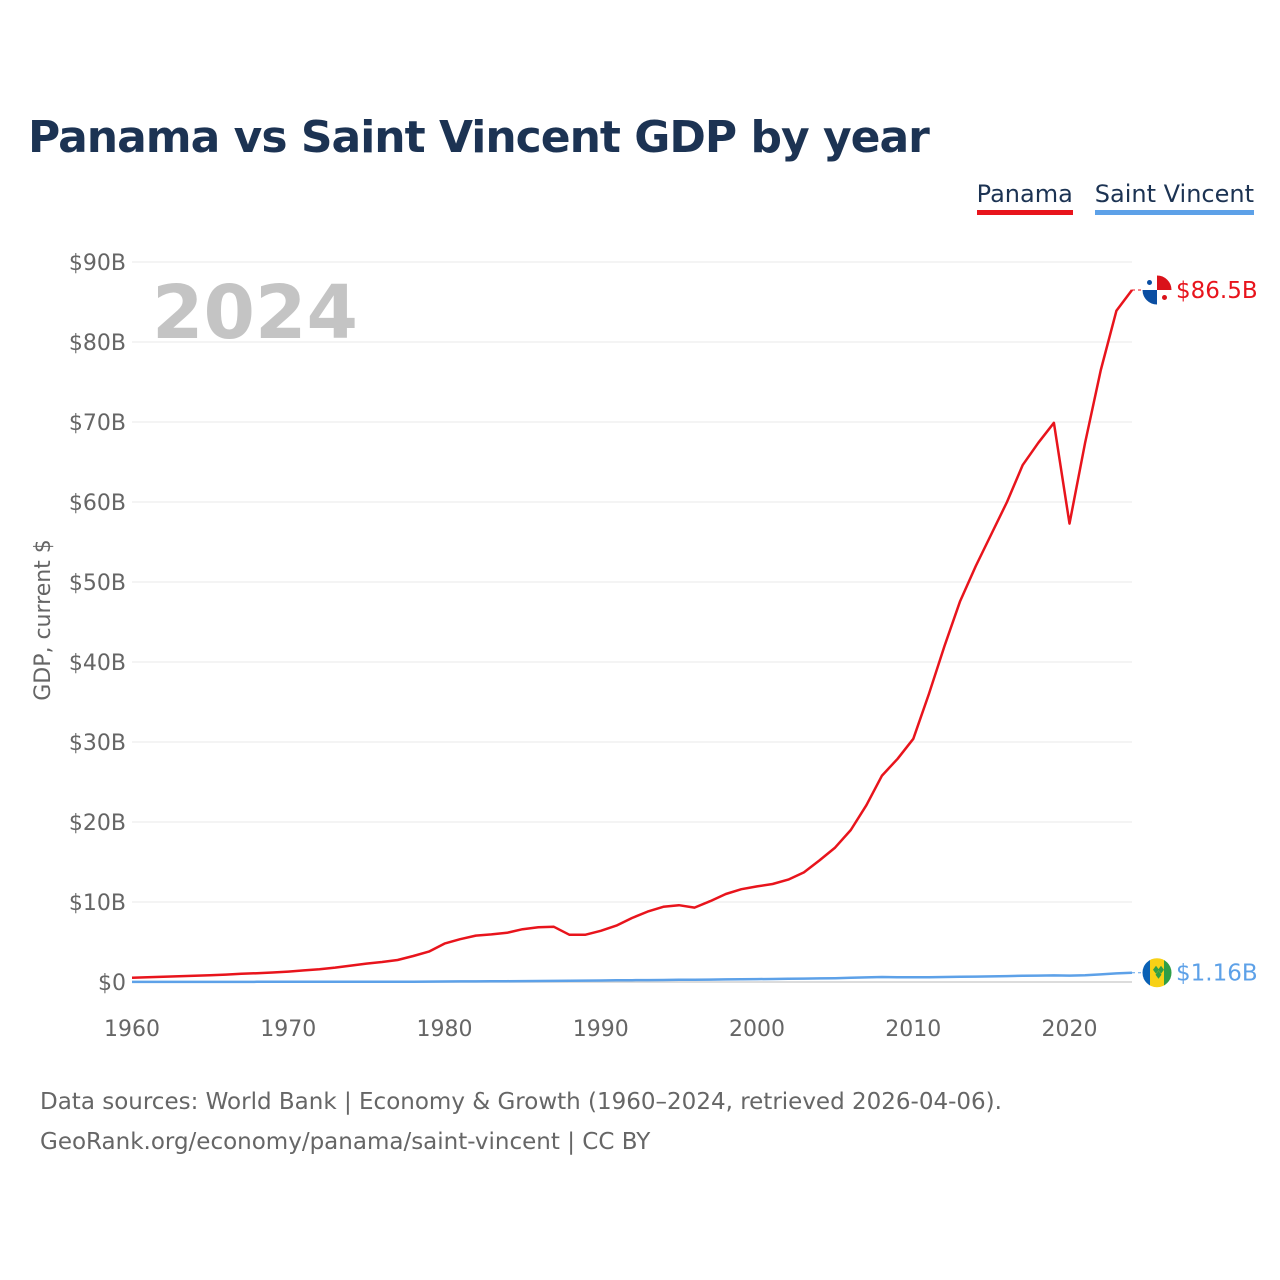 Image resolution: width=1280 pixels, height=1280 pixels. I want to click on y-tick-label: $30B, so click(97, 743).